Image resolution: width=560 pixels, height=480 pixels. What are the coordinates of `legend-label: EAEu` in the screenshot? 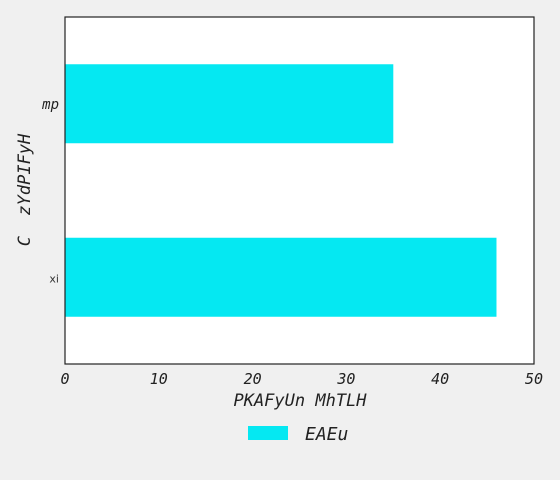 It's located at (326, 434).